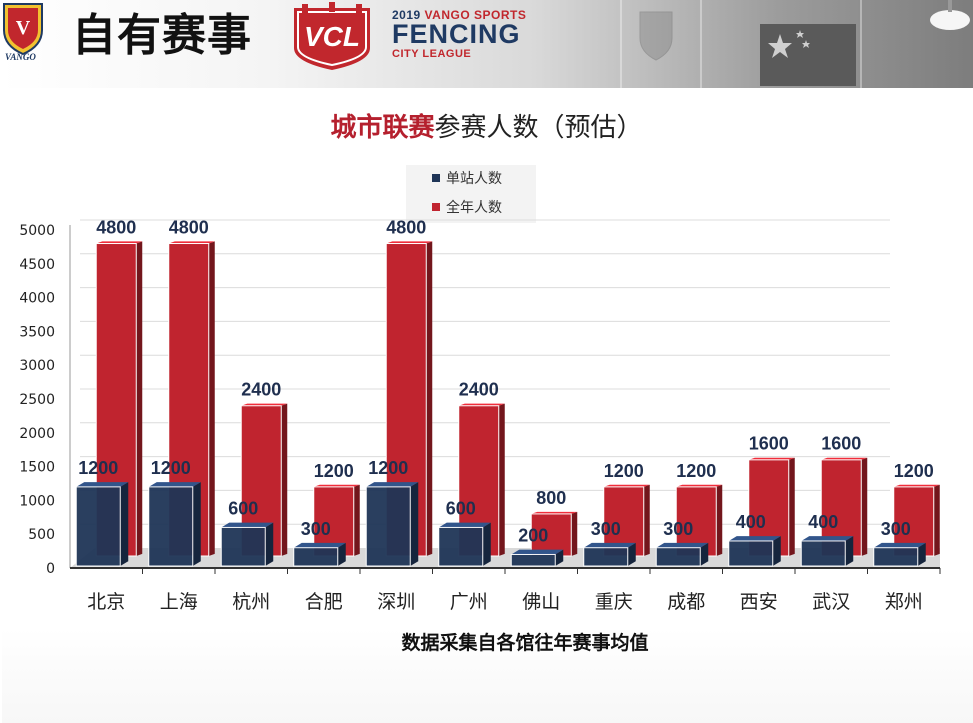 The image size is (973, 723). What do you see at coordinates (171, 468) in the screenshot?
I see `data-label-single: 1200` at bounding box center [171, 468].